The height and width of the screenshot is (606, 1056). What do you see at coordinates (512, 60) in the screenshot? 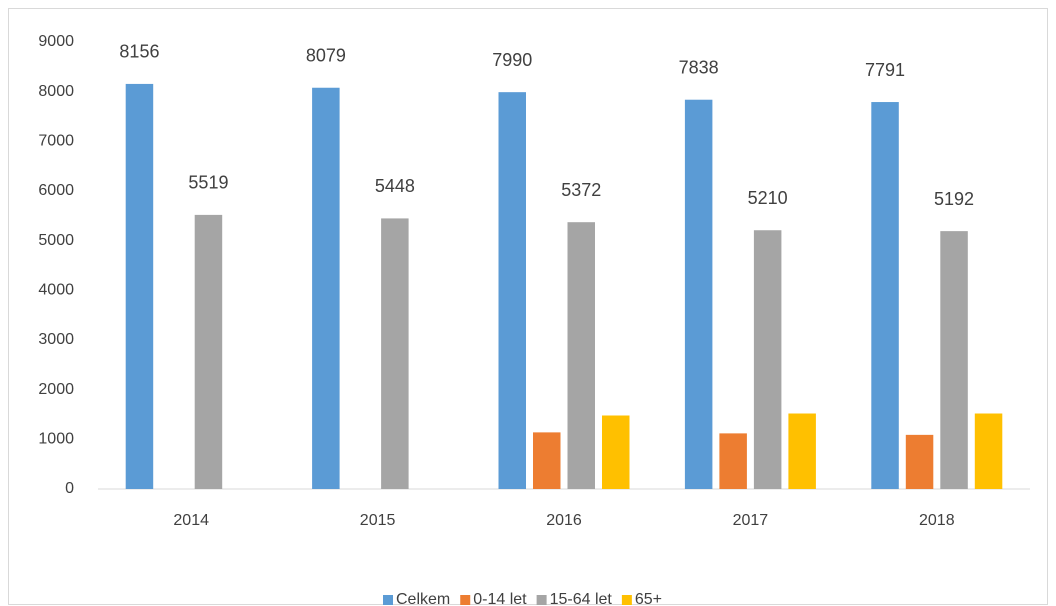
I see `data-label: 7990` at bounding box center [512, 60].